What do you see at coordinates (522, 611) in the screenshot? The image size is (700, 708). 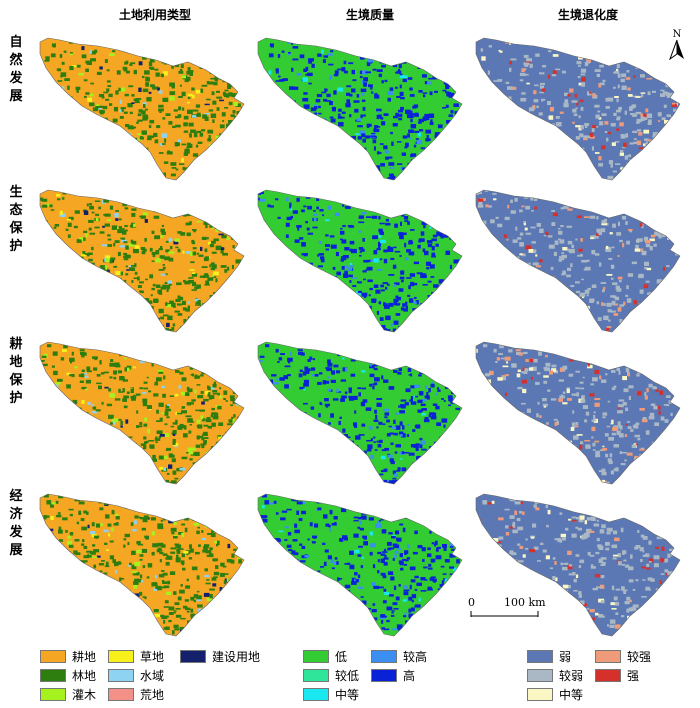 I see `scale-bar: 0 100 km` at bounding box center [522, 611].